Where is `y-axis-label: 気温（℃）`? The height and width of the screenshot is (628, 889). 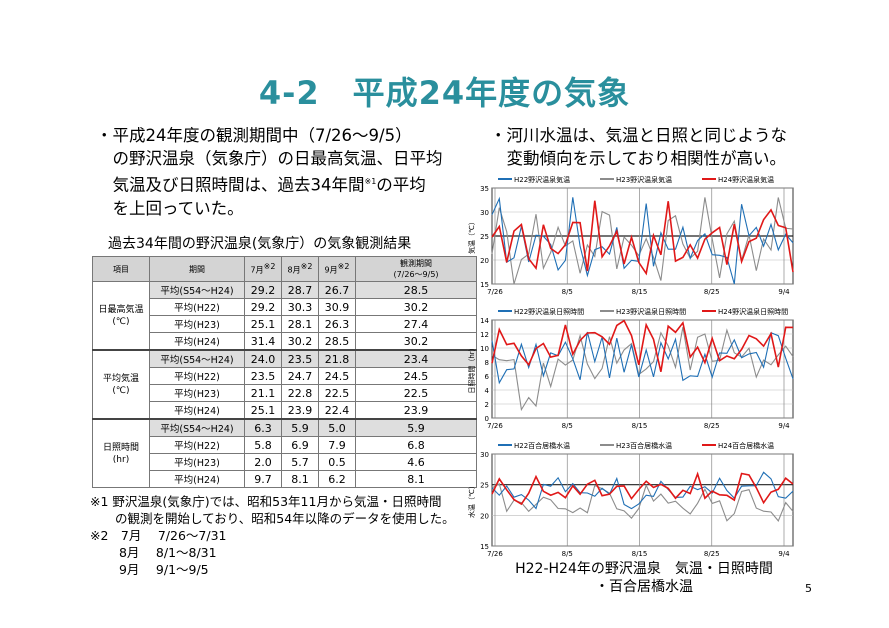 y-axis-label: 気温（℃） is located at coordinates (472, 236).